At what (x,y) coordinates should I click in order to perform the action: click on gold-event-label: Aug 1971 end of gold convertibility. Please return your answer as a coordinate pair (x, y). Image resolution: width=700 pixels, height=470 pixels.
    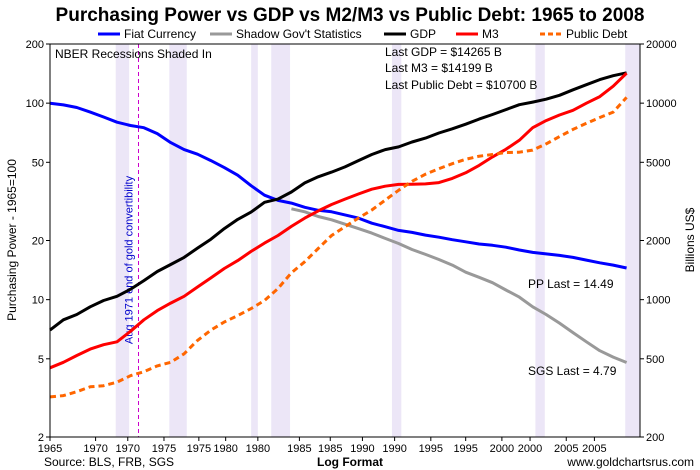
    Looking at the image, I should click on (130, 259).